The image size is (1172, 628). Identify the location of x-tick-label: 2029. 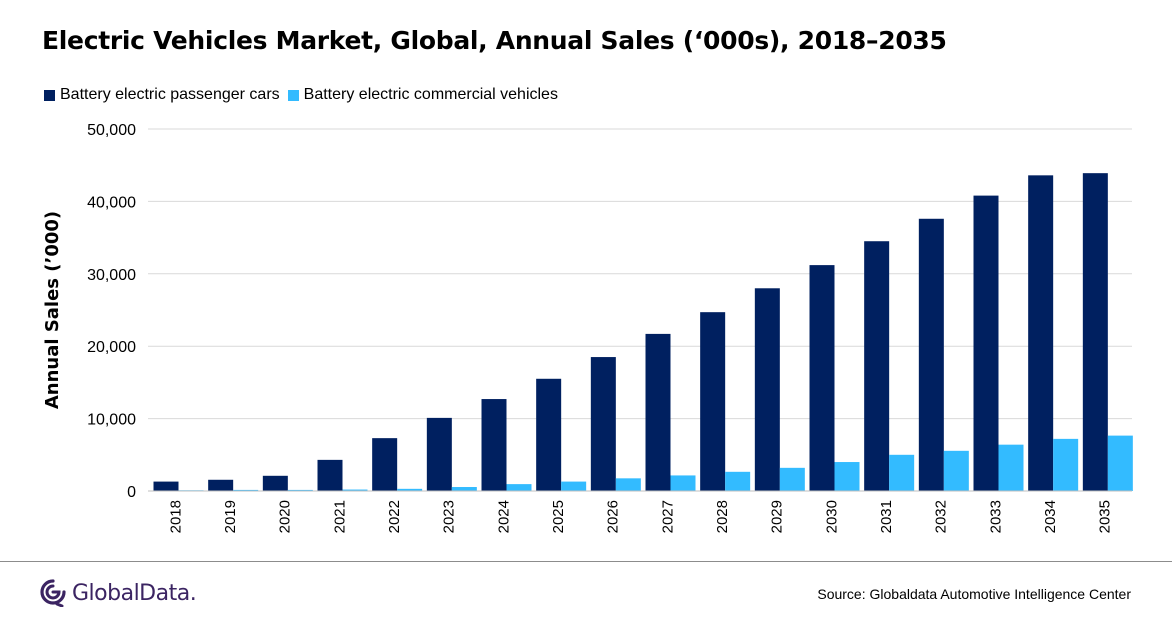
(777, 516).